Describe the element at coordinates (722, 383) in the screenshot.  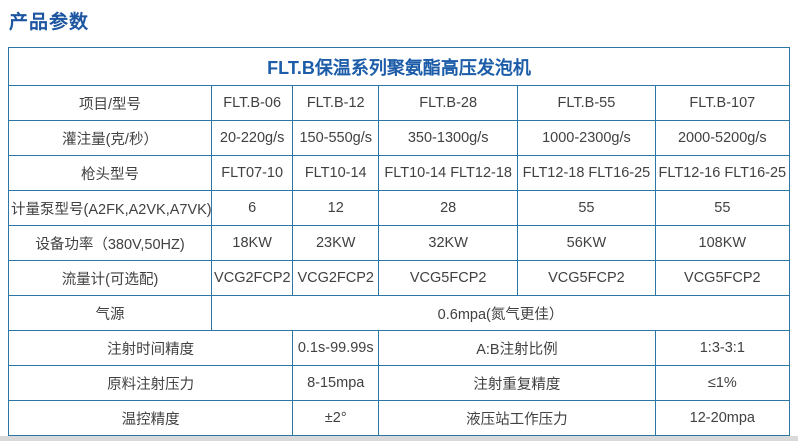
I see `cell-value: ≤1%` at that location.